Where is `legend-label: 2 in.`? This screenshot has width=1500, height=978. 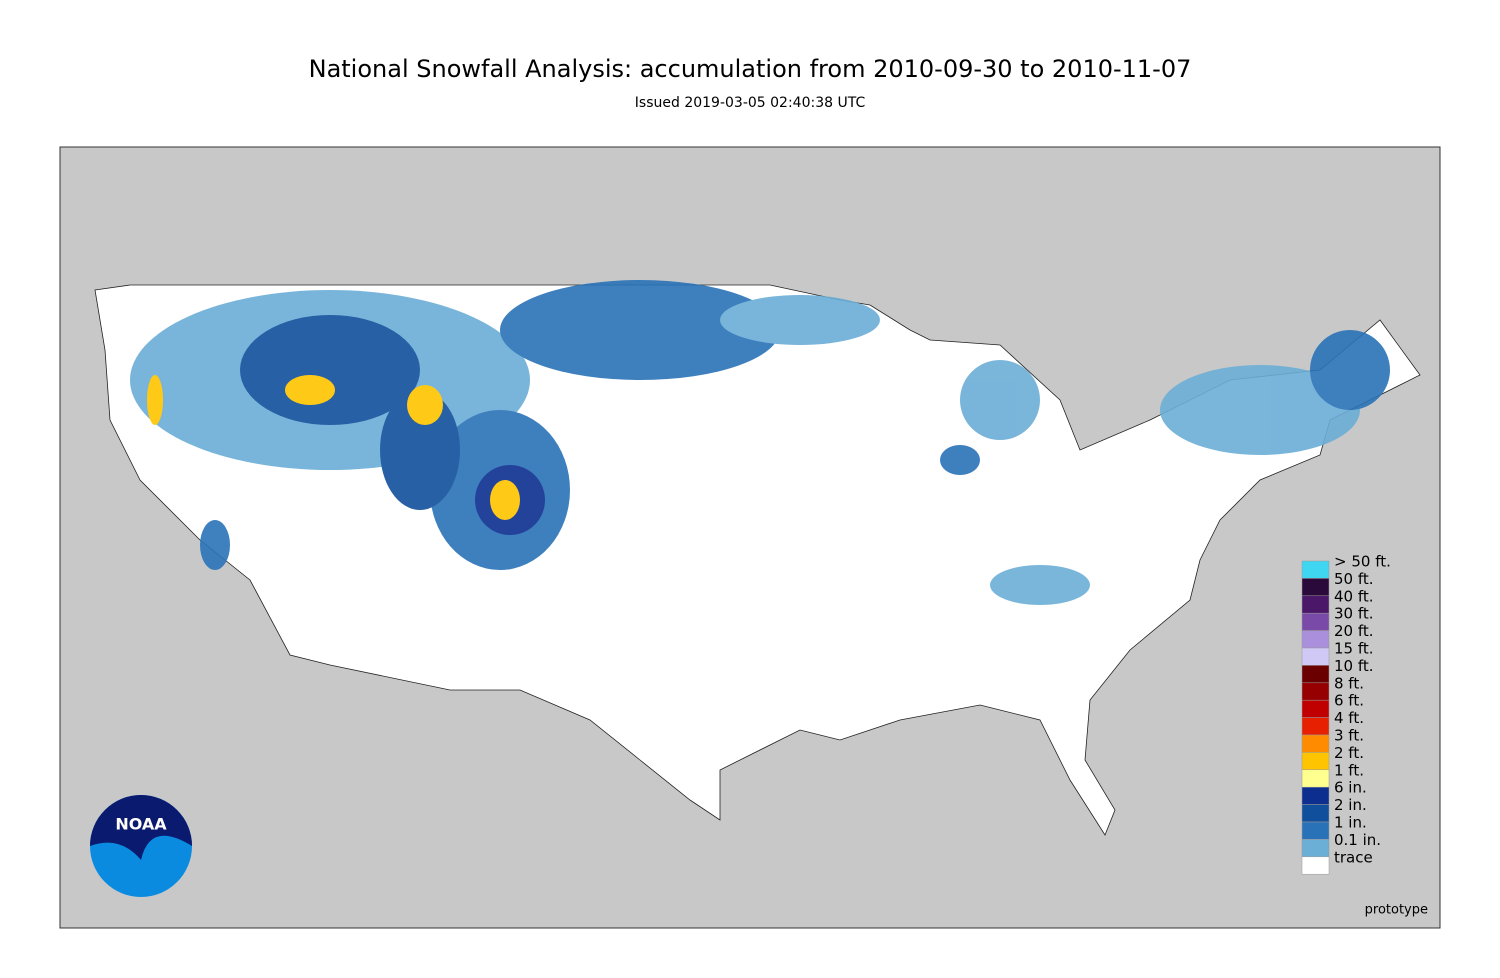
legend-label: 2 in. is located at coordinates (1350, 805).